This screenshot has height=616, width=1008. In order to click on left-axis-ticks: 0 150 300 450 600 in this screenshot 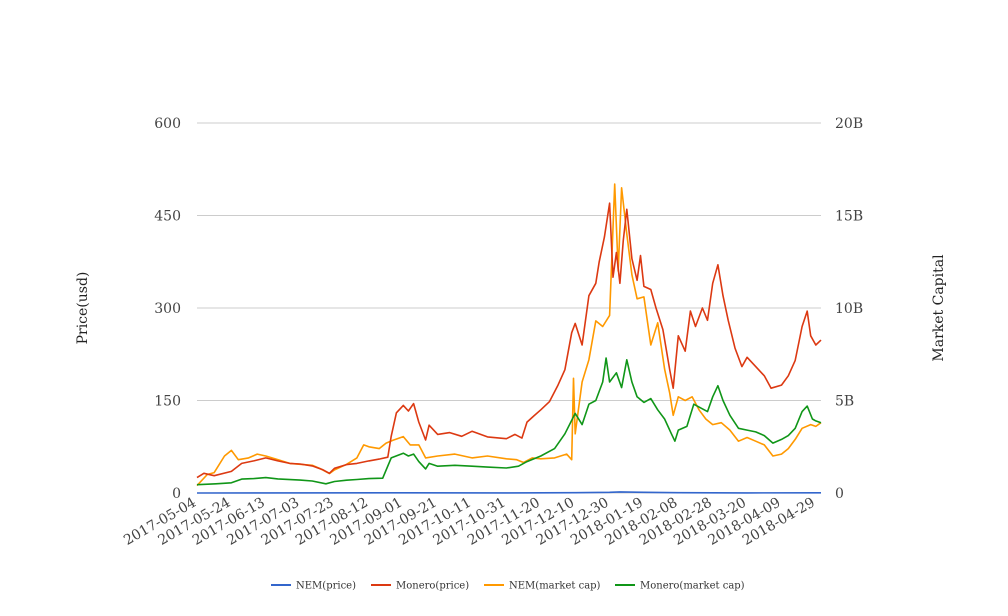, I will do `click(167, 309)`.